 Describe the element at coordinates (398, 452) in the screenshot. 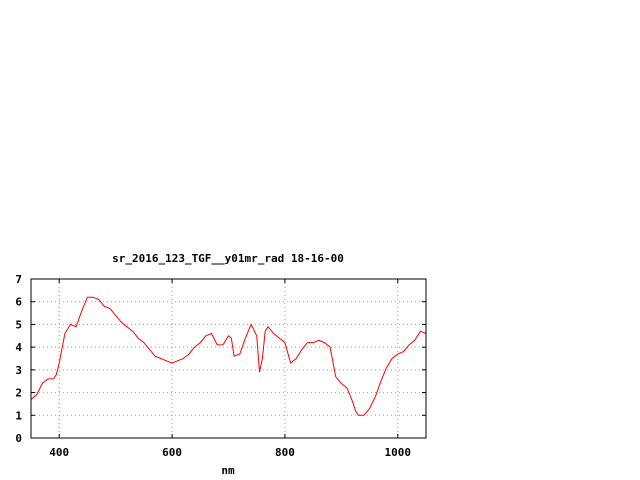

I see `x-tick-label: 1000` at that location.